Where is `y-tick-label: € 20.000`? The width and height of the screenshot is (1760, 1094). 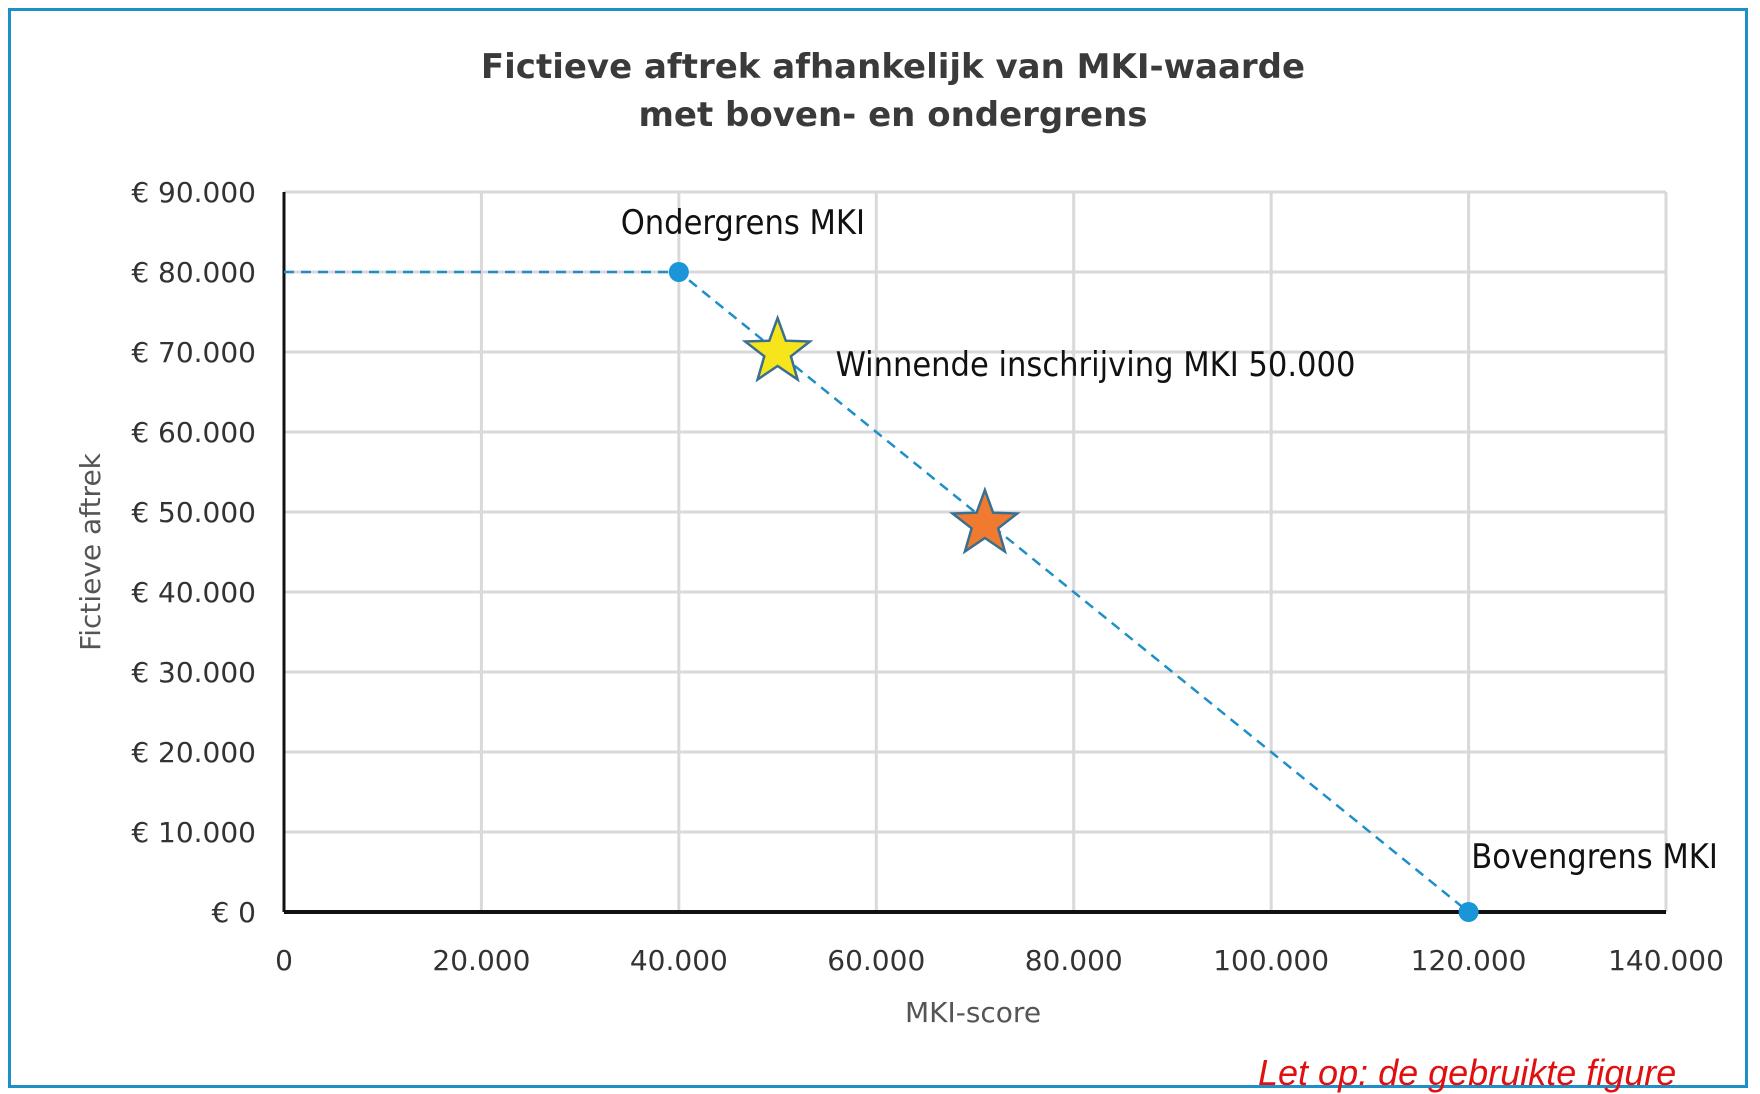
y-tick-label: € 20.000 is located at coordinates (193, 752).